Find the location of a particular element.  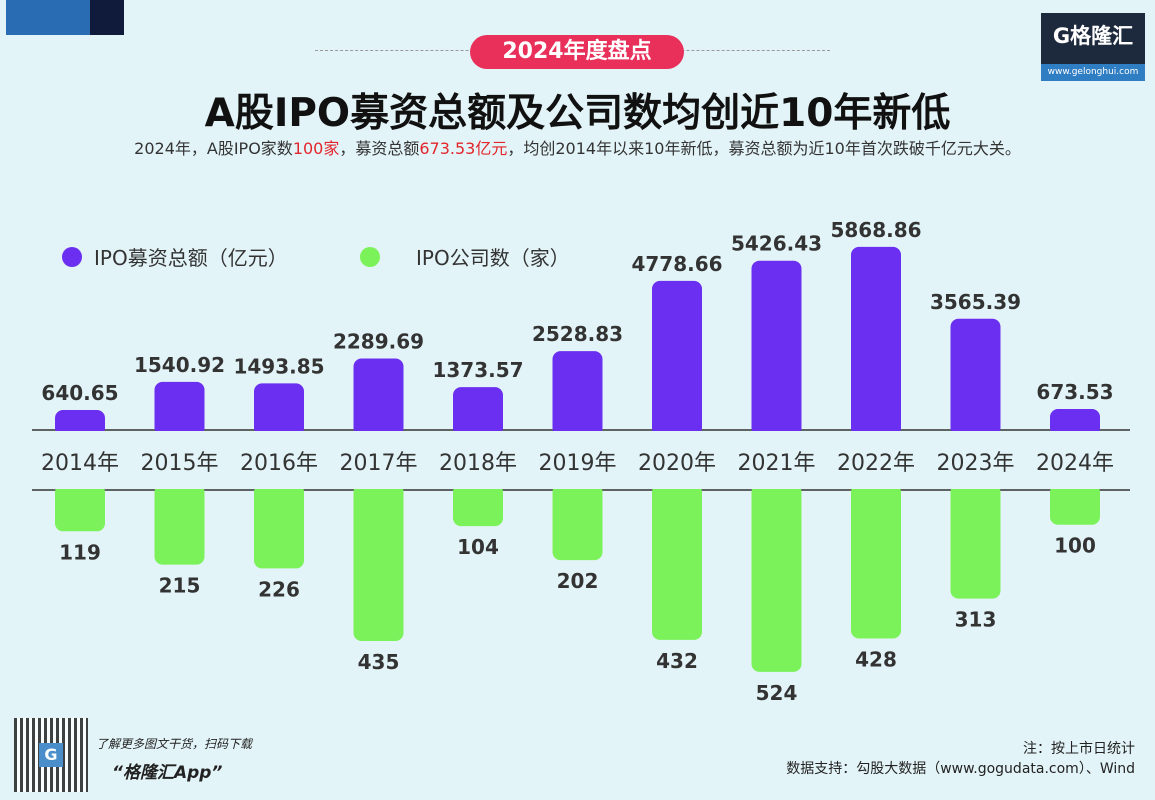

x-tick-label: 2019年 is located at coordinates (578, 463).